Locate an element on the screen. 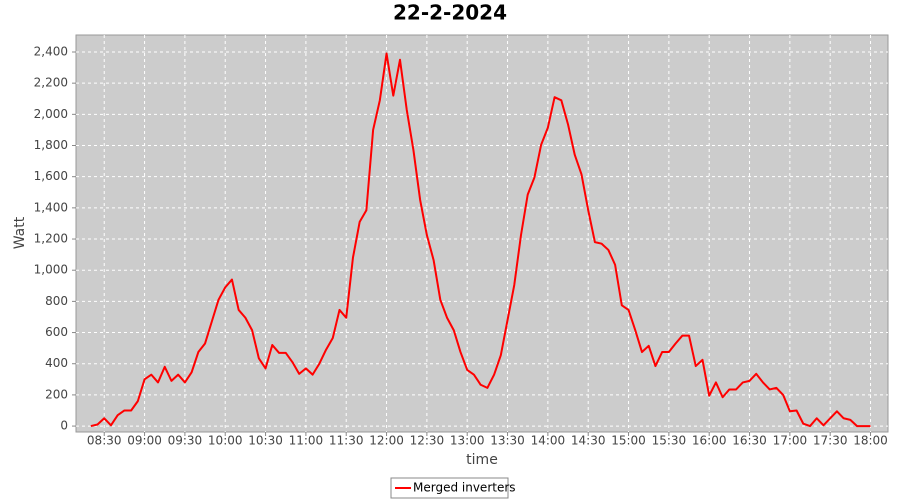 The width and height of the screenshot is (900, 504). x-tick-label: 08:30 is located at coordinates (104, 441).